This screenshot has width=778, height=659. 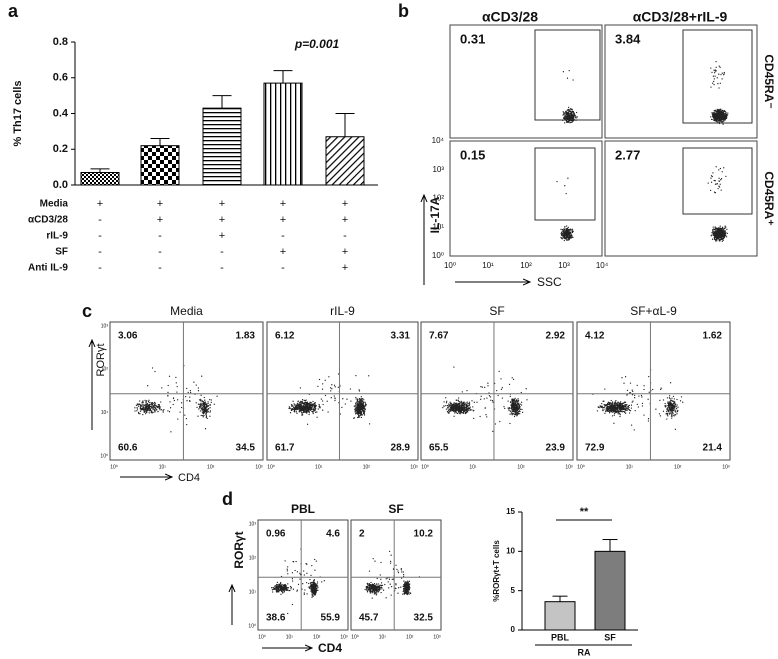 I want to click on y-tick-label: 5, so click(x=513, y=590).